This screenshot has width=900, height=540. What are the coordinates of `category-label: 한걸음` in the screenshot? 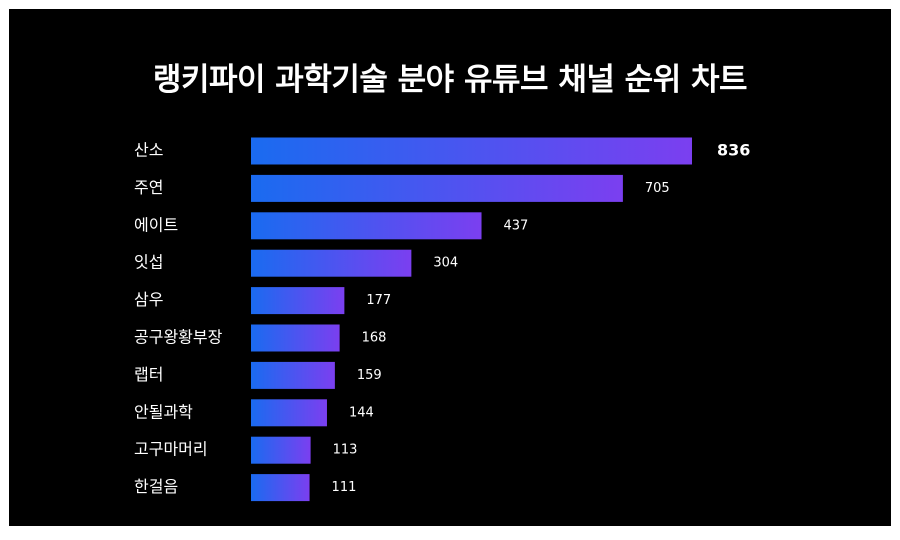 It's located at (156, 486).